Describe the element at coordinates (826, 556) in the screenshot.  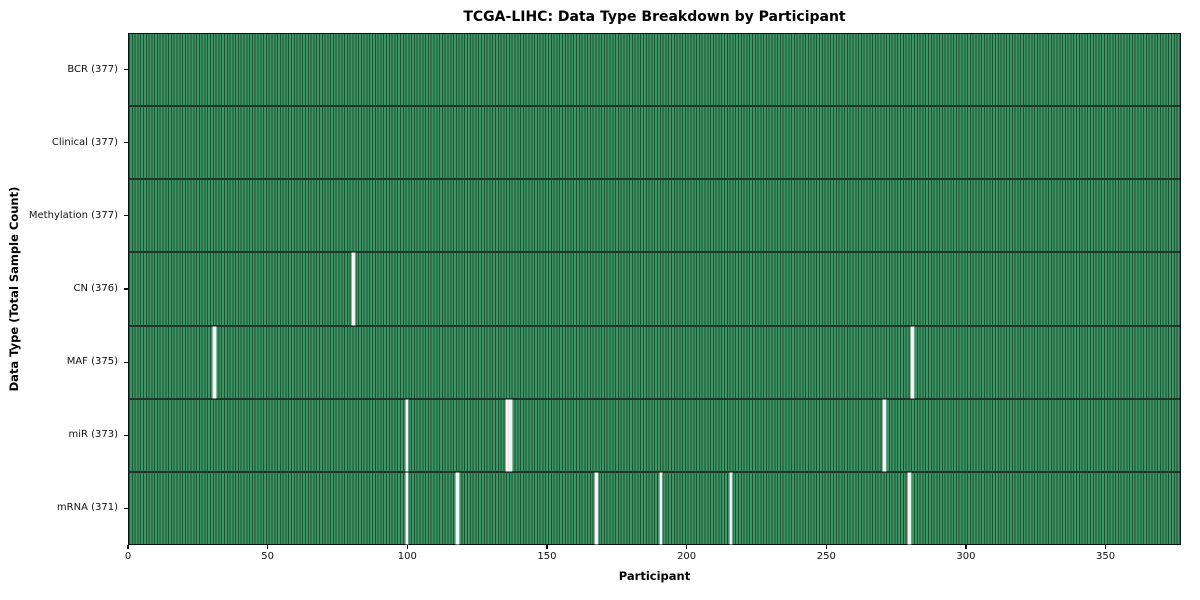
I see `x-tick-label: 250` at that location.